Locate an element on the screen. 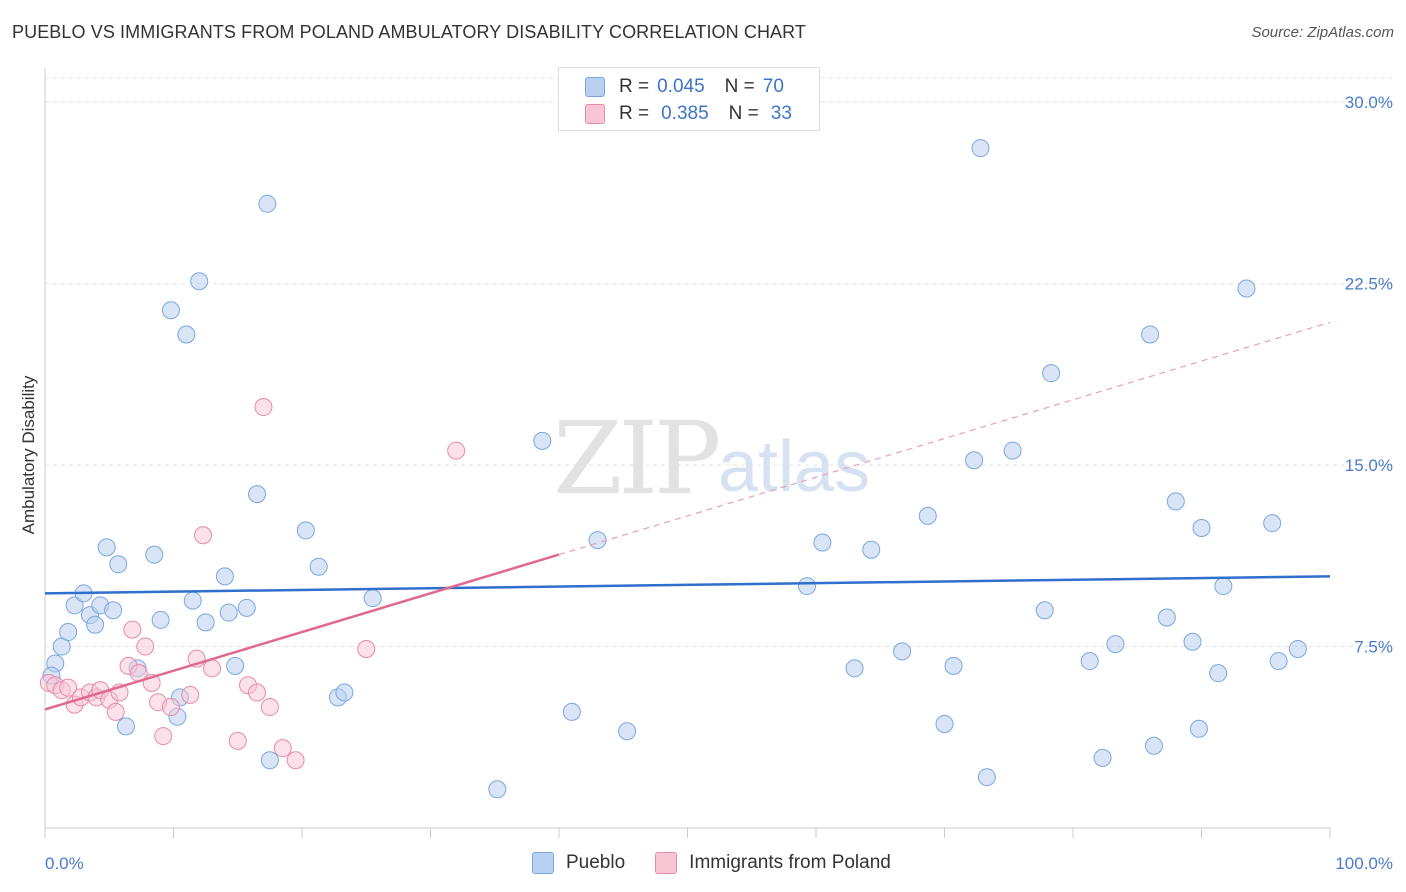 This screenshot has height=892, width=1406. pueblo-legend-icon is located at coordinates (543, 863).